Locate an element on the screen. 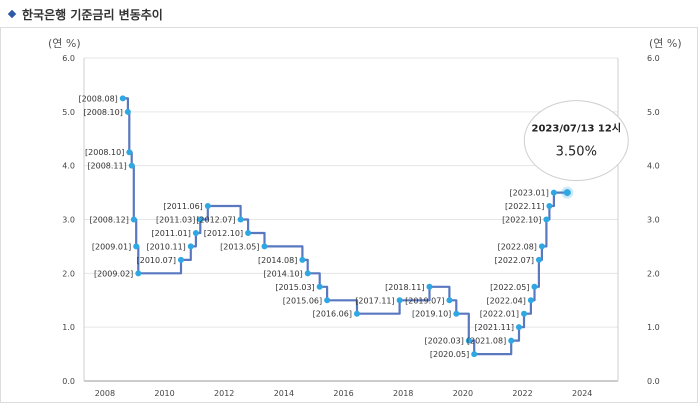 This screenshot has width=700, height=405. y-unit-left: (연 %) is located at coordinates (64, 43).